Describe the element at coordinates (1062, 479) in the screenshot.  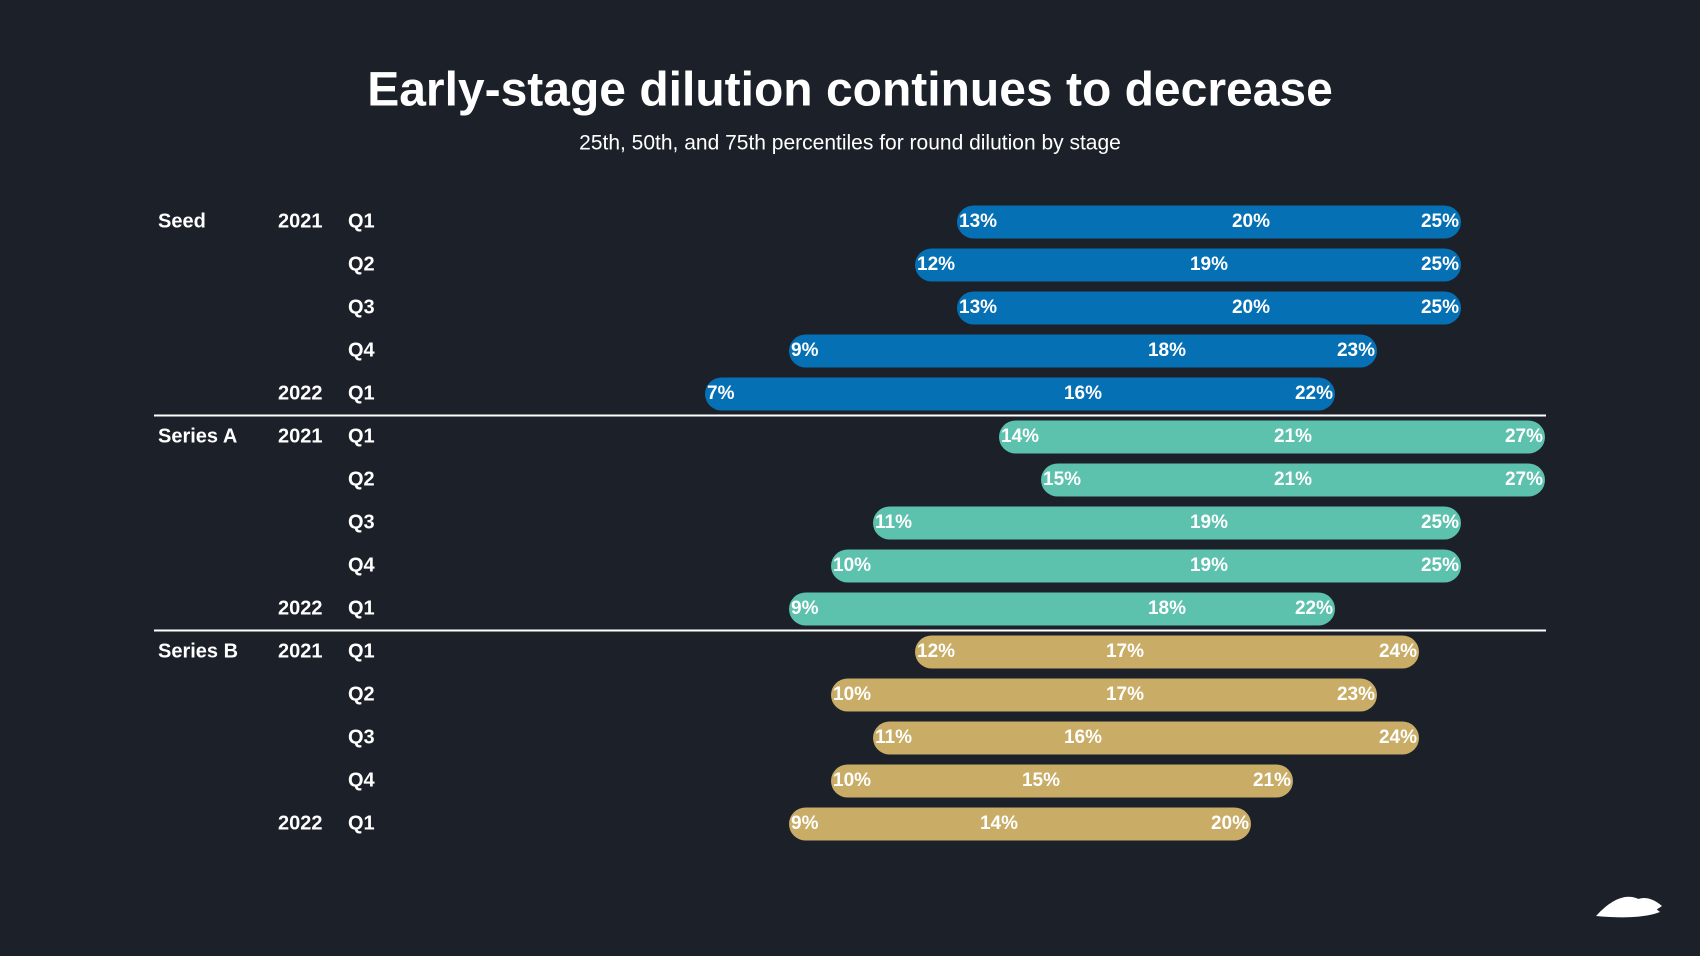
I see `p25-label: 15%` at that location.